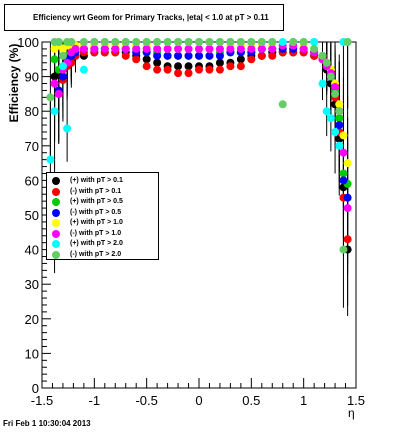 Image resolution: width=400 pixels, height=433 pixels. I want to click on y-tick-label: 100, so click(28, 42).